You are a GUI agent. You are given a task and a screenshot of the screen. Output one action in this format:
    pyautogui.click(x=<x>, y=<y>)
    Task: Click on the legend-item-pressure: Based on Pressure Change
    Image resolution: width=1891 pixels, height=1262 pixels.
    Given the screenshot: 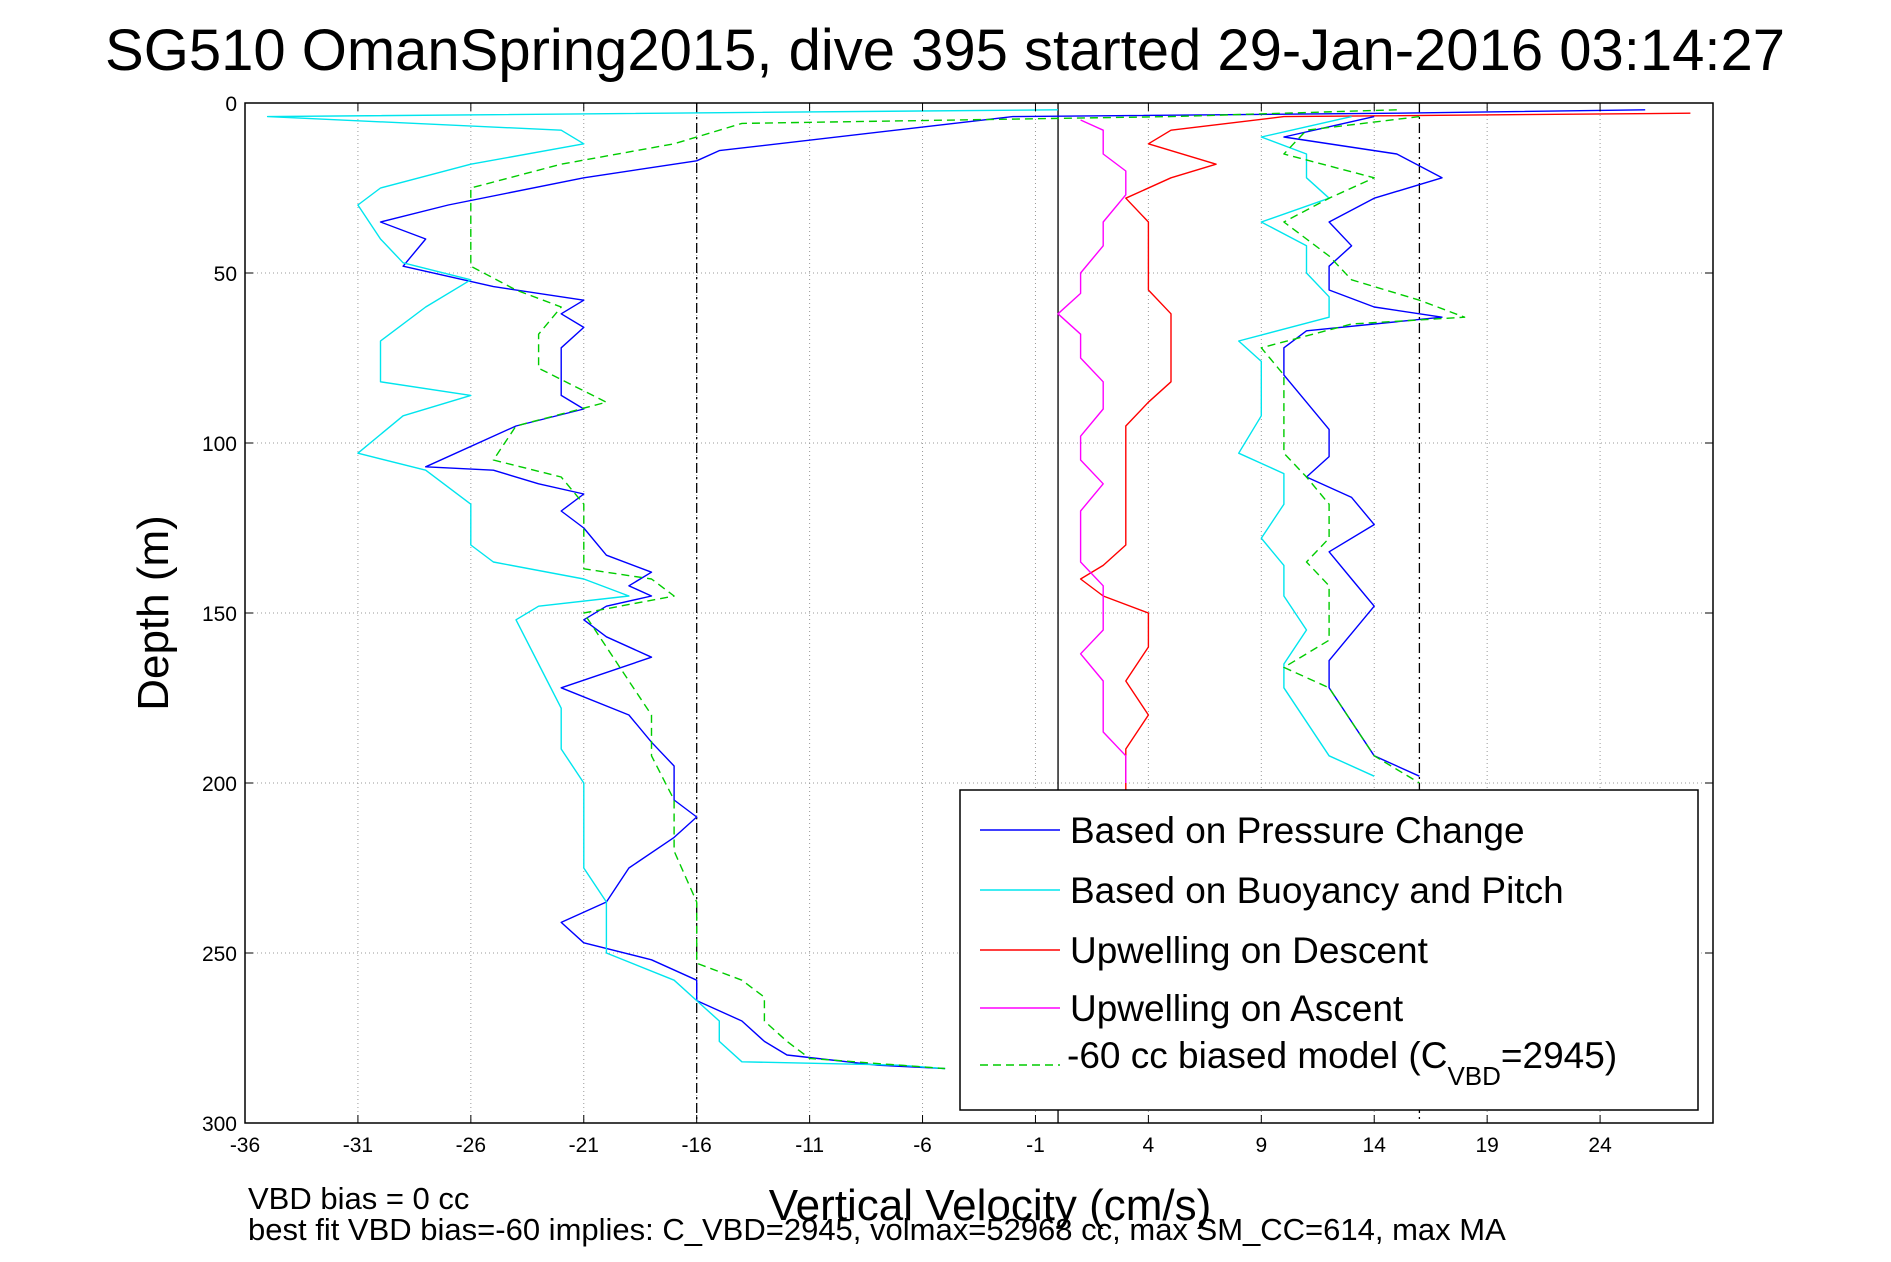 What is the action you would take?
    pyautogui.click(x=1297, y=830)
    